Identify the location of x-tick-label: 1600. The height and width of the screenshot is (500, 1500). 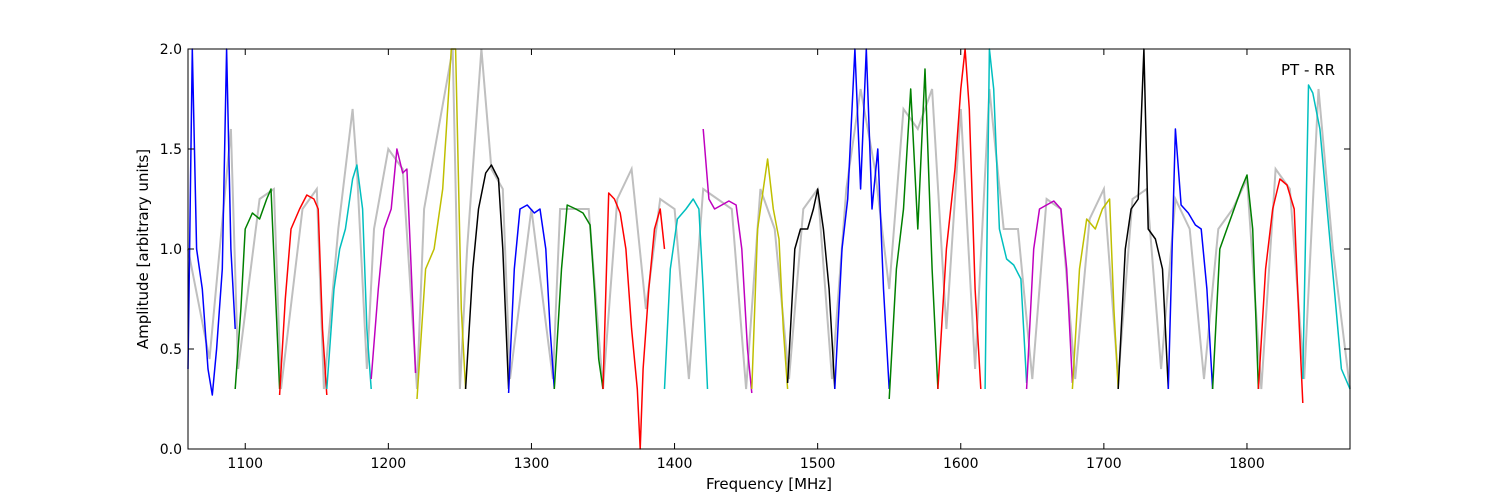
(961, 464).